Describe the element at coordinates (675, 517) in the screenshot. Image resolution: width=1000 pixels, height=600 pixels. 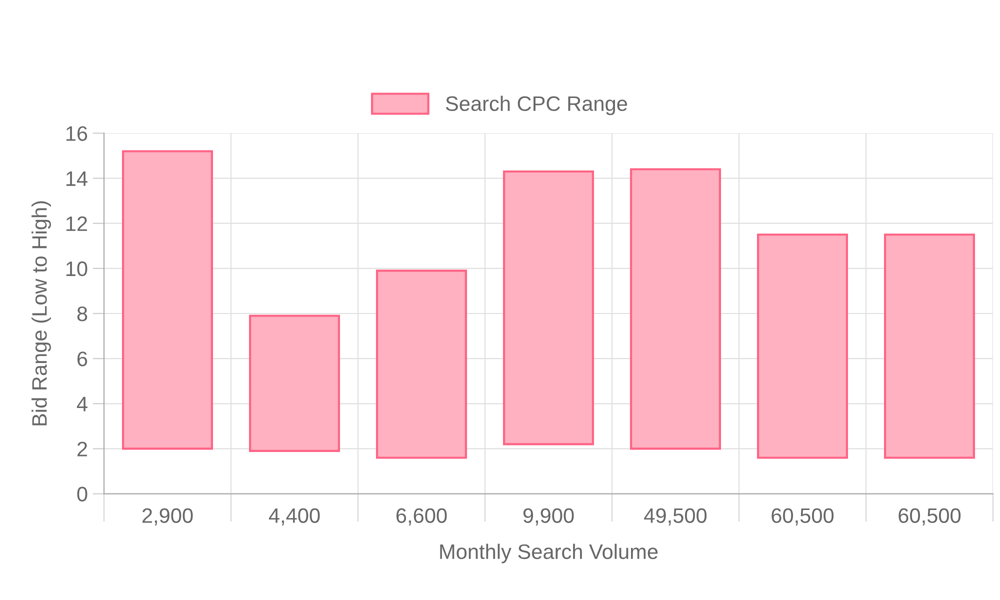
I see `x-tick-label: 49,500` at that location.